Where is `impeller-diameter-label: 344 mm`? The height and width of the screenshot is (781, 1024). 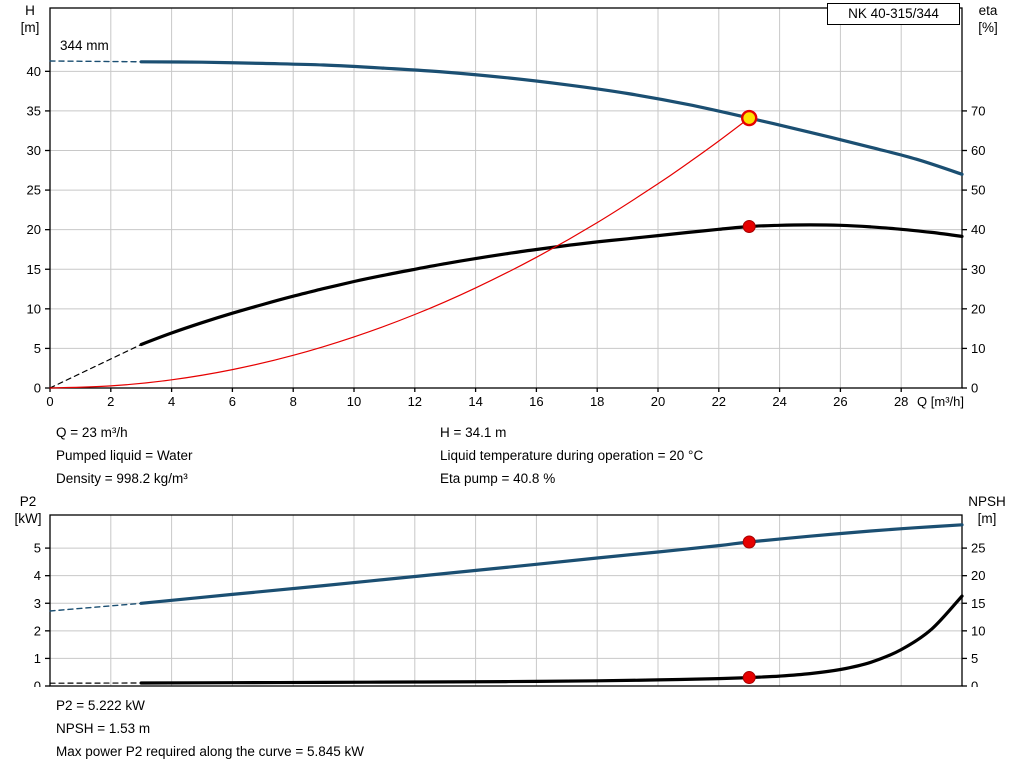 impeller-diameter-label: 344 mm is located at coordinates (84, 45).